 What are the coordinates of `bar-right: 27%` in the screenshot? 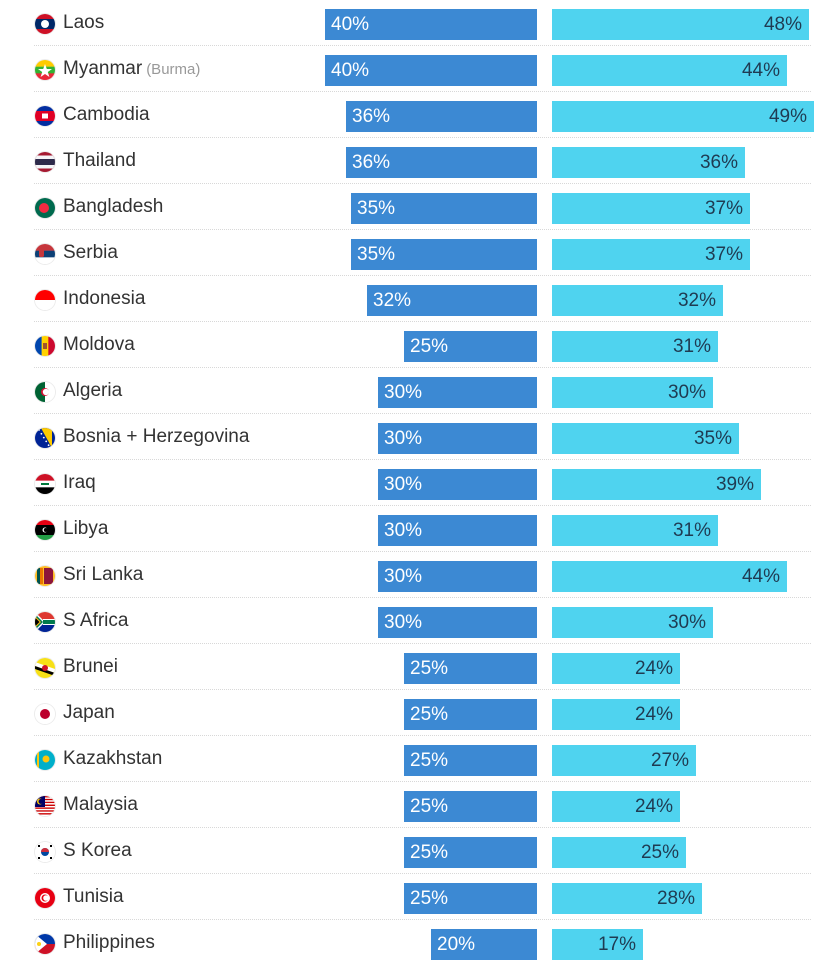 It's located at (624, 760).